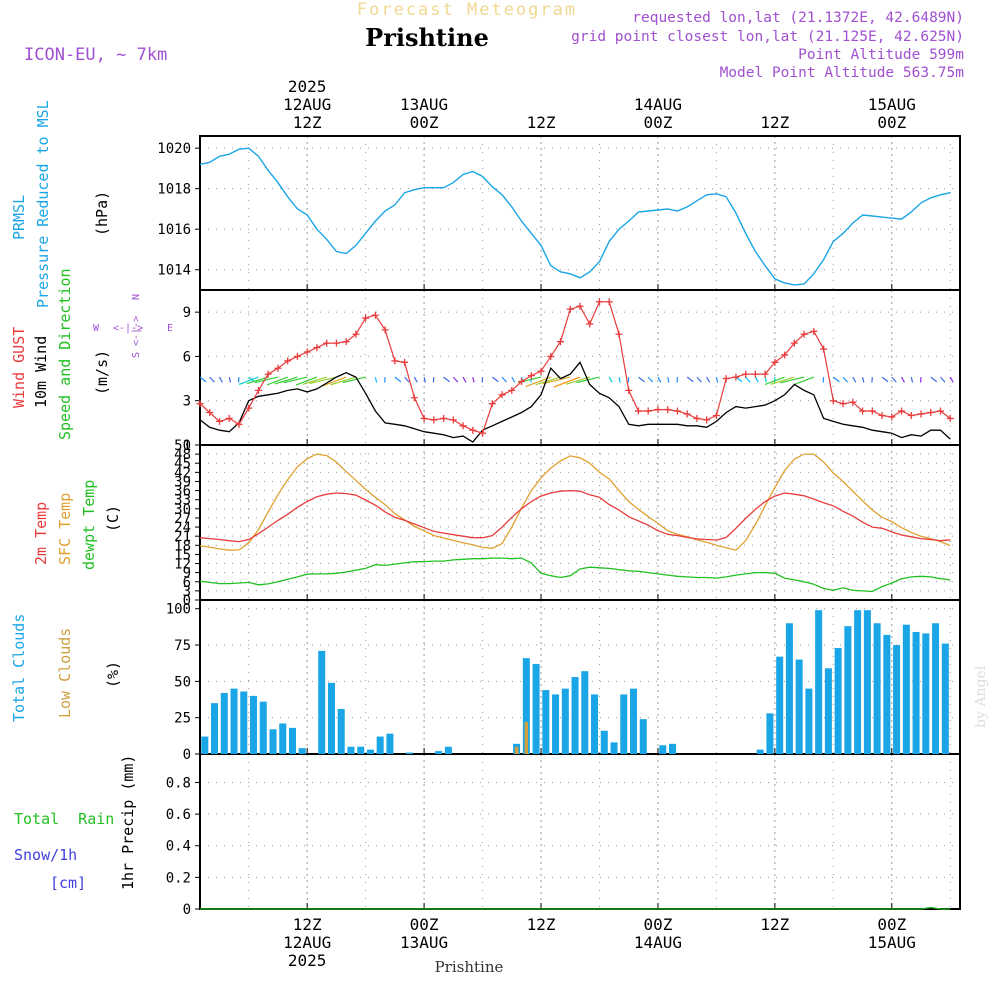 The image size is (1000, 1000). I want to click on snow-unit-label: [cm], so click(68, 883).